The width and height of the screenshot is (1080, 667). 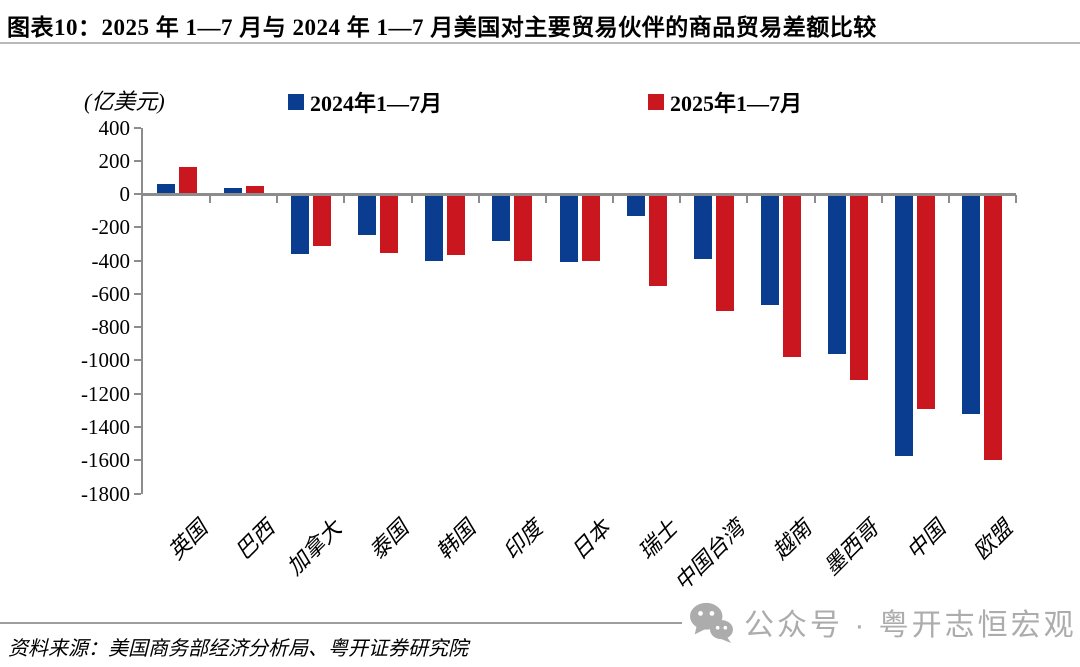 What do you see at coordinates (456, 540) in the screenshot?
I see `x-category-label: 韩国` at bounding box center [456, 540].